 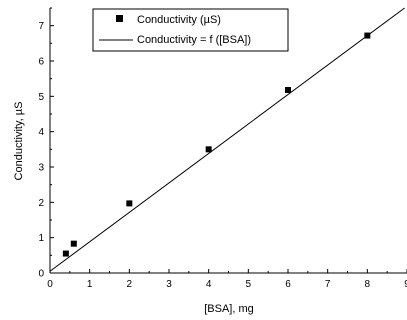 I want to click on legend-marker-conductivity, so click(x=119, y=18).